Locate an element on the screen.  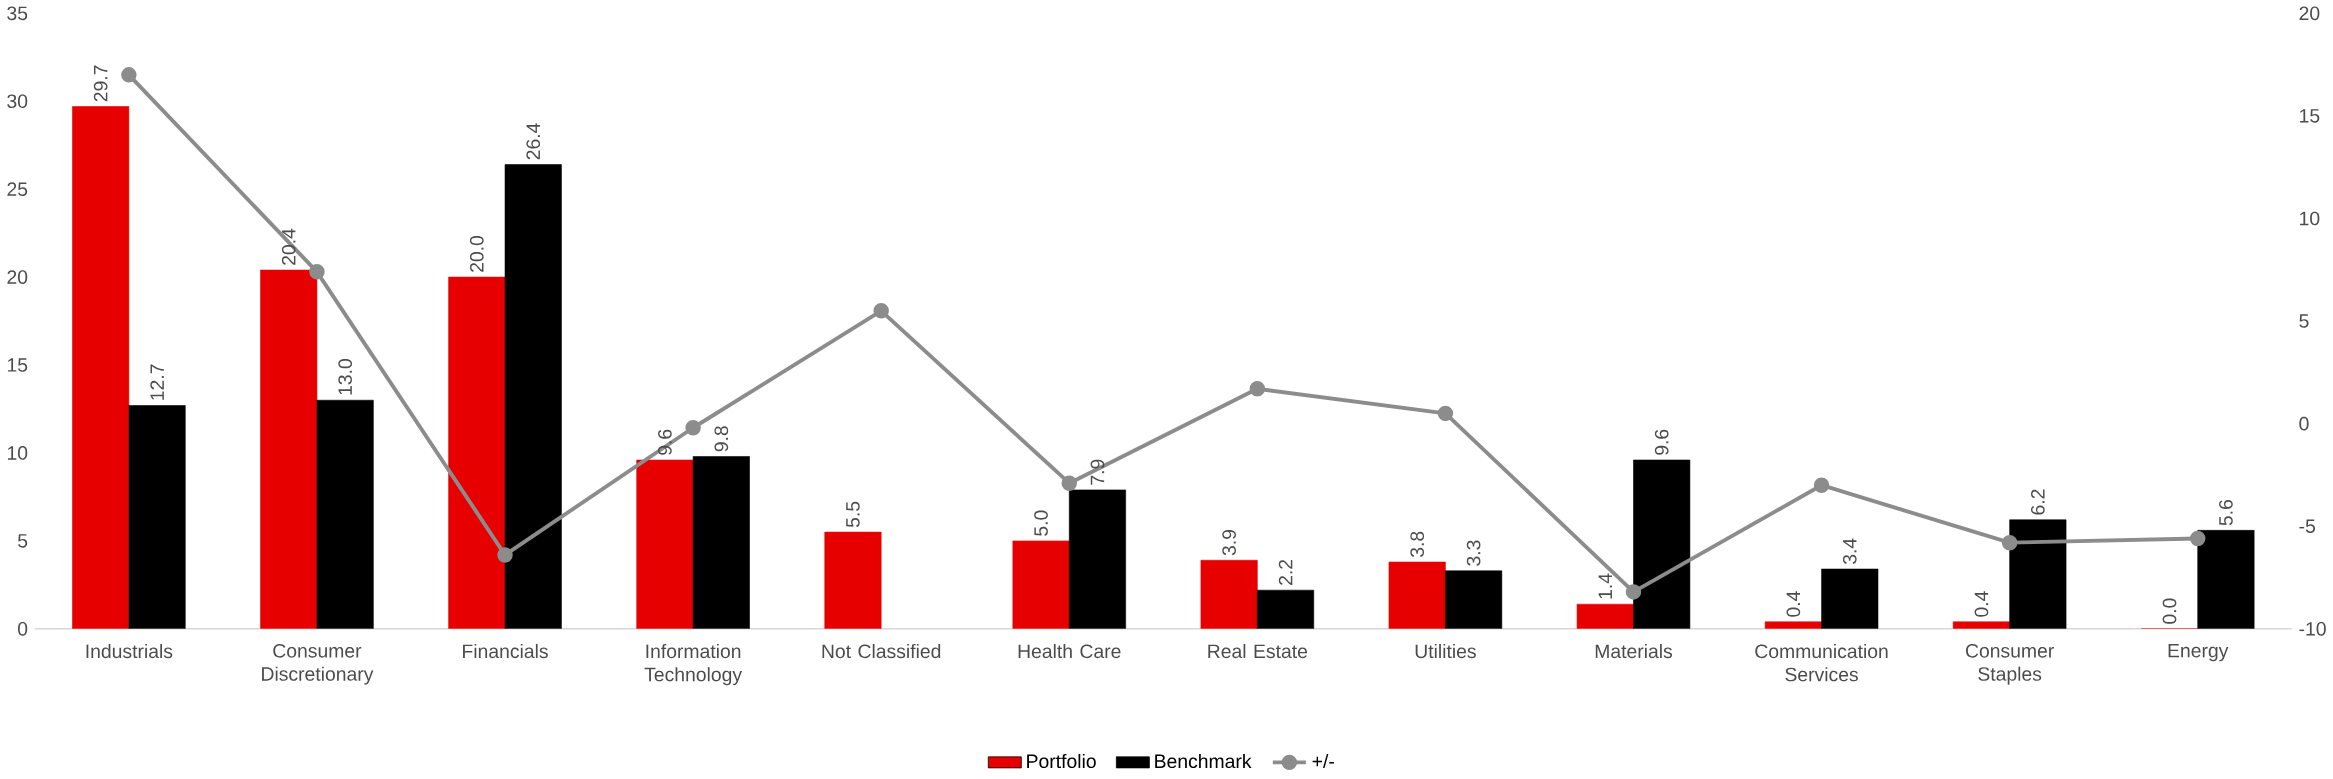
data-label: 3.3 is located at coordinates (1473, 553).